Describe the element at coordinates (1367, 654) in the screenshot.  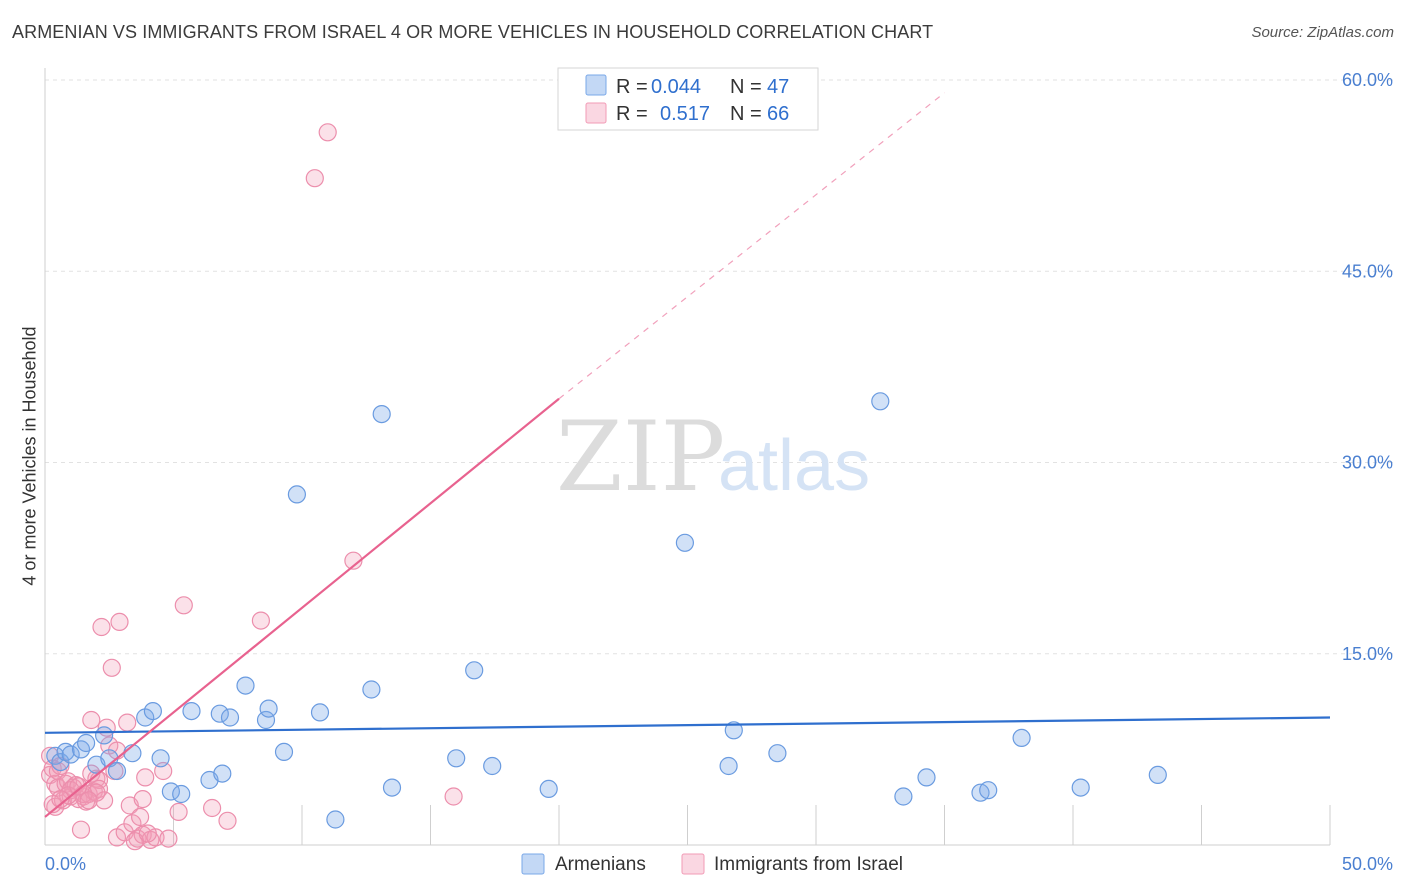
I see `y-tick-label: 15.0%` at that location.